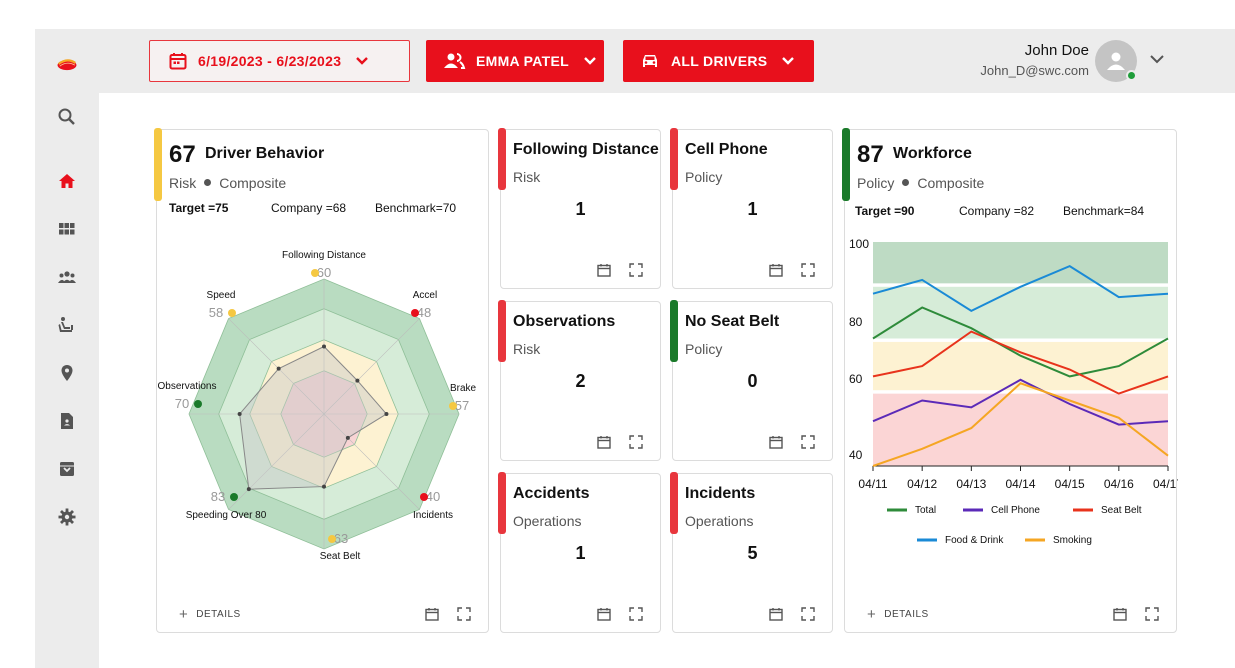 The height and width of the screenshot is (668, 1235). I want to click on workforce-subtitle: Policy Composite, so click(920, 183).